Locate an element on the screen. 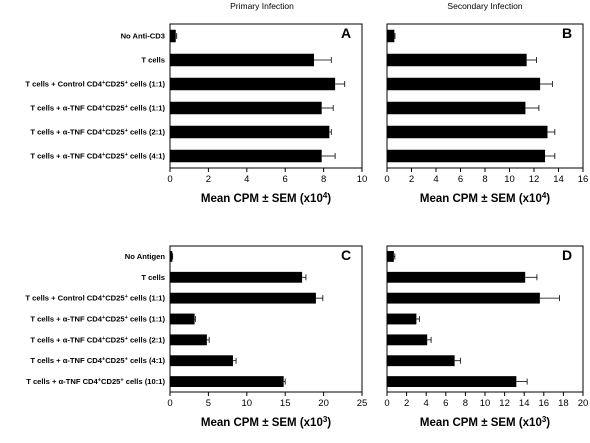 The width and height of the screenshot is (590, 443). panel-c-xtick-label-3: 15 is located at coordinates (285, 403).